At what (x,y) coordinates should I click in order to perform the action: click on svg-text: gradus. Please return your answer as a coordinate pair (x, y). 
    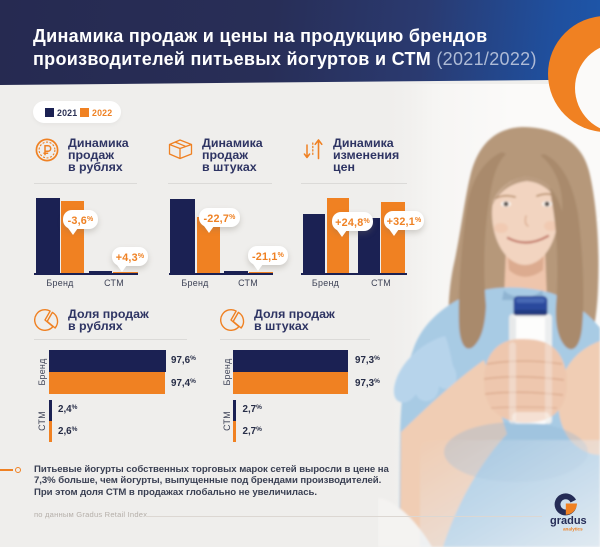
    Looking at the image, I should click on (568, 521).